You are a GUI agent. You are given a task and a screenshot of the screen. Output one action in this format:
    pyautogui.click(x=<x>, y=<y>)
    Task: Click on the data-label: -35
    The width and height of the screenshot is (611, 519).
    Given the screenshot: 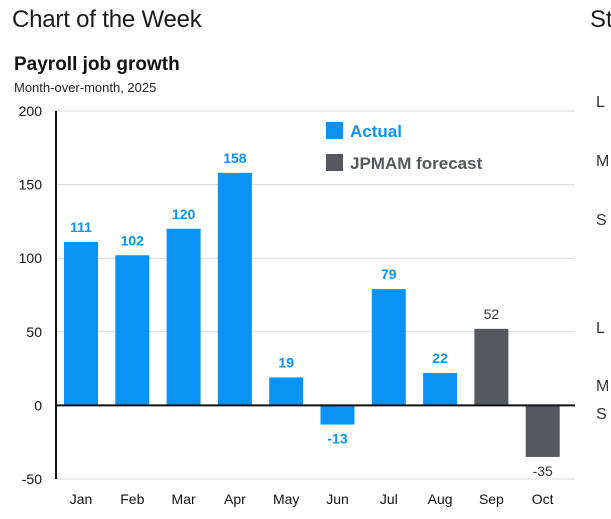 What is the action you would take?
    pyautogui.click(x=543, y=471)
    